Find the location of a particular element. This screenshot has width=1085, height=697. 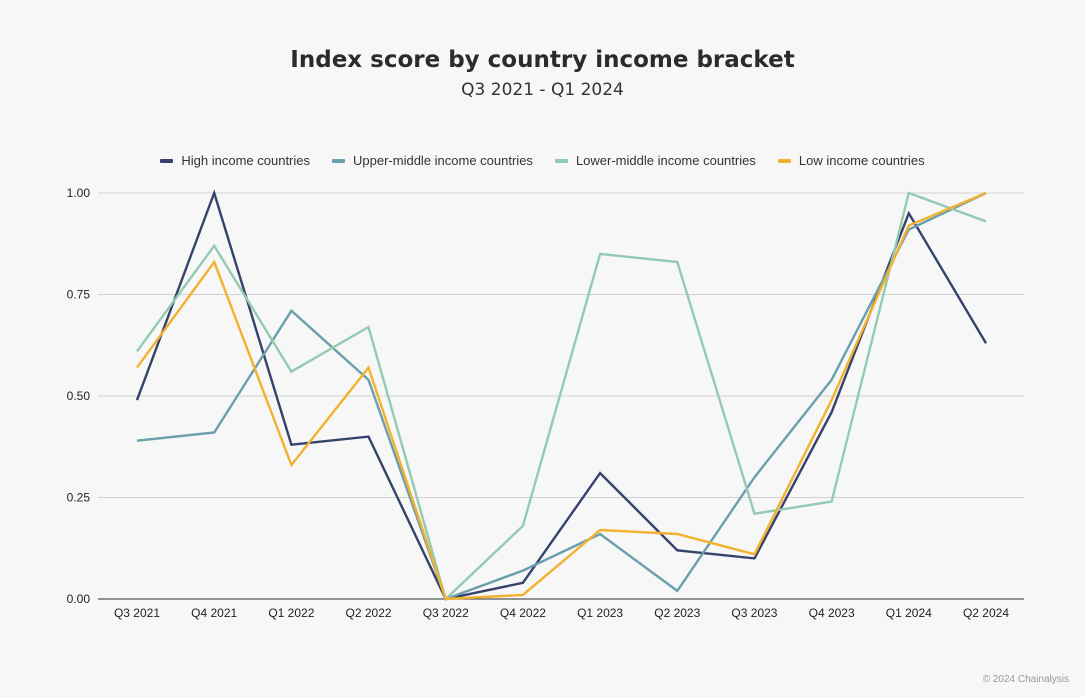

legend-item: Low income countries is located at coordinates (851, 160).